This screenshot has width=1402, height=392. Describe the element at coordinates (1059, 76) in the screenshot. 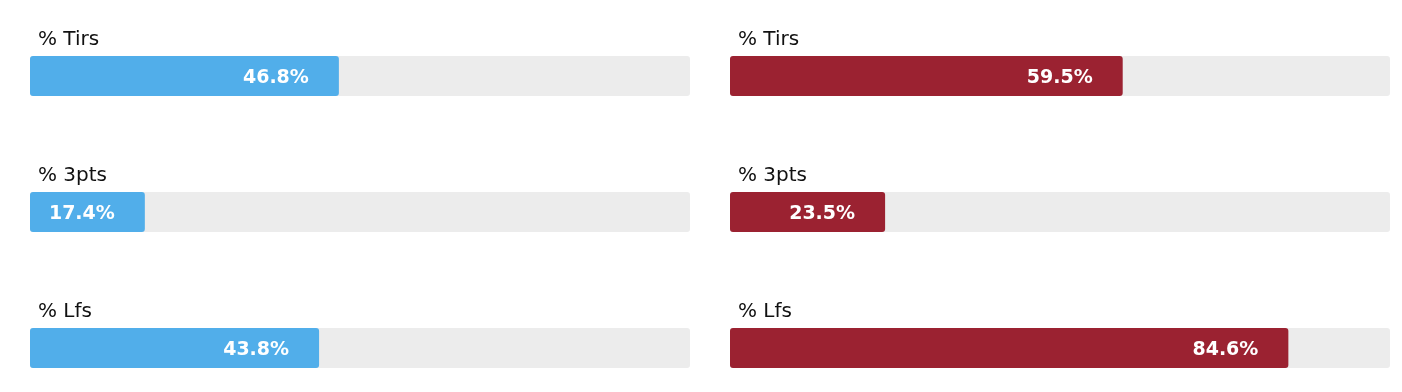

I see `data-label: 59.5%` at that location.